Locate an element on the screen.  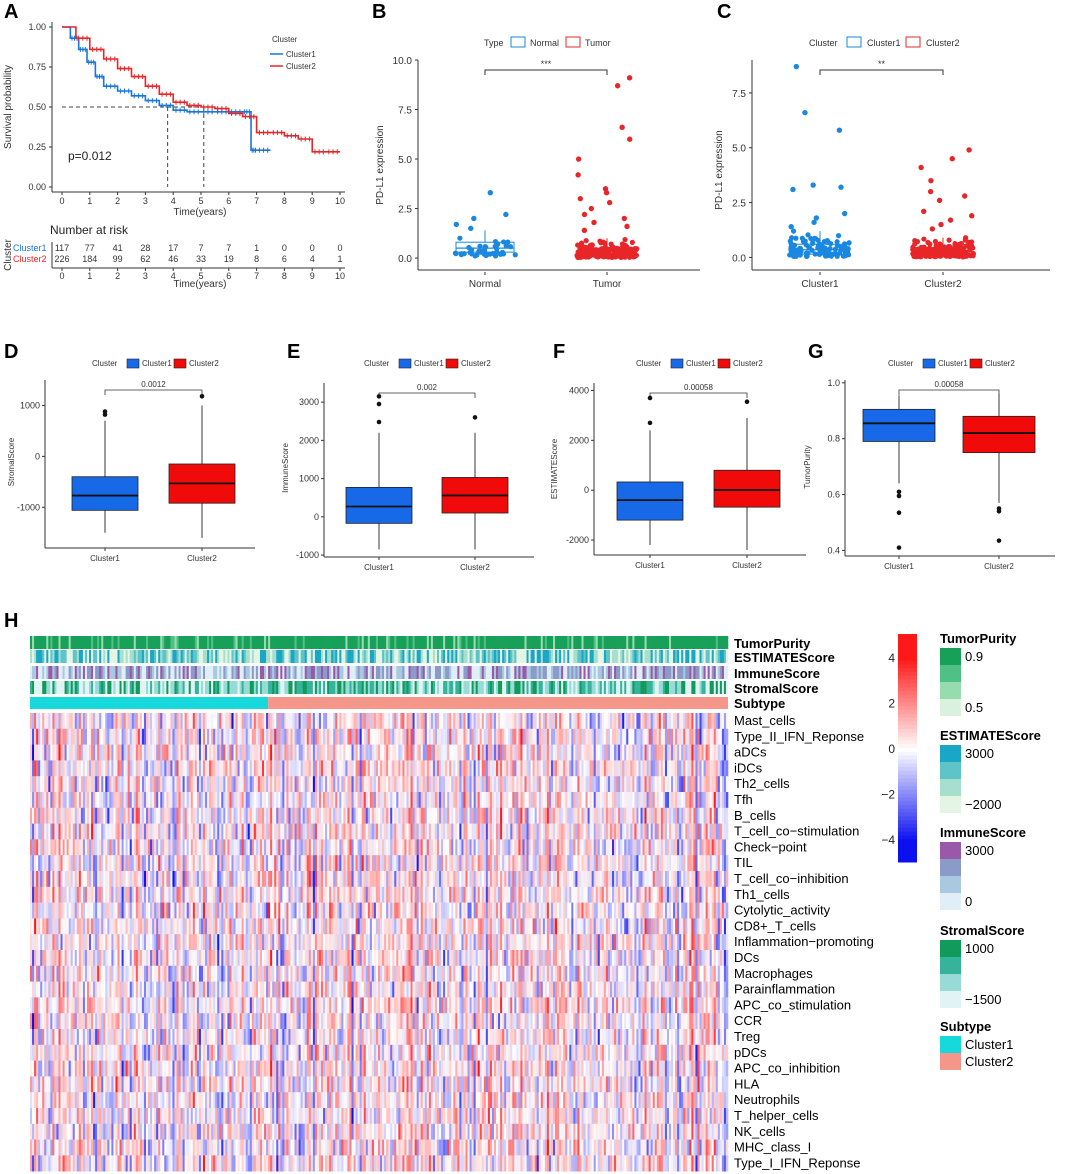
data-point is located at coordinates (824, 242).